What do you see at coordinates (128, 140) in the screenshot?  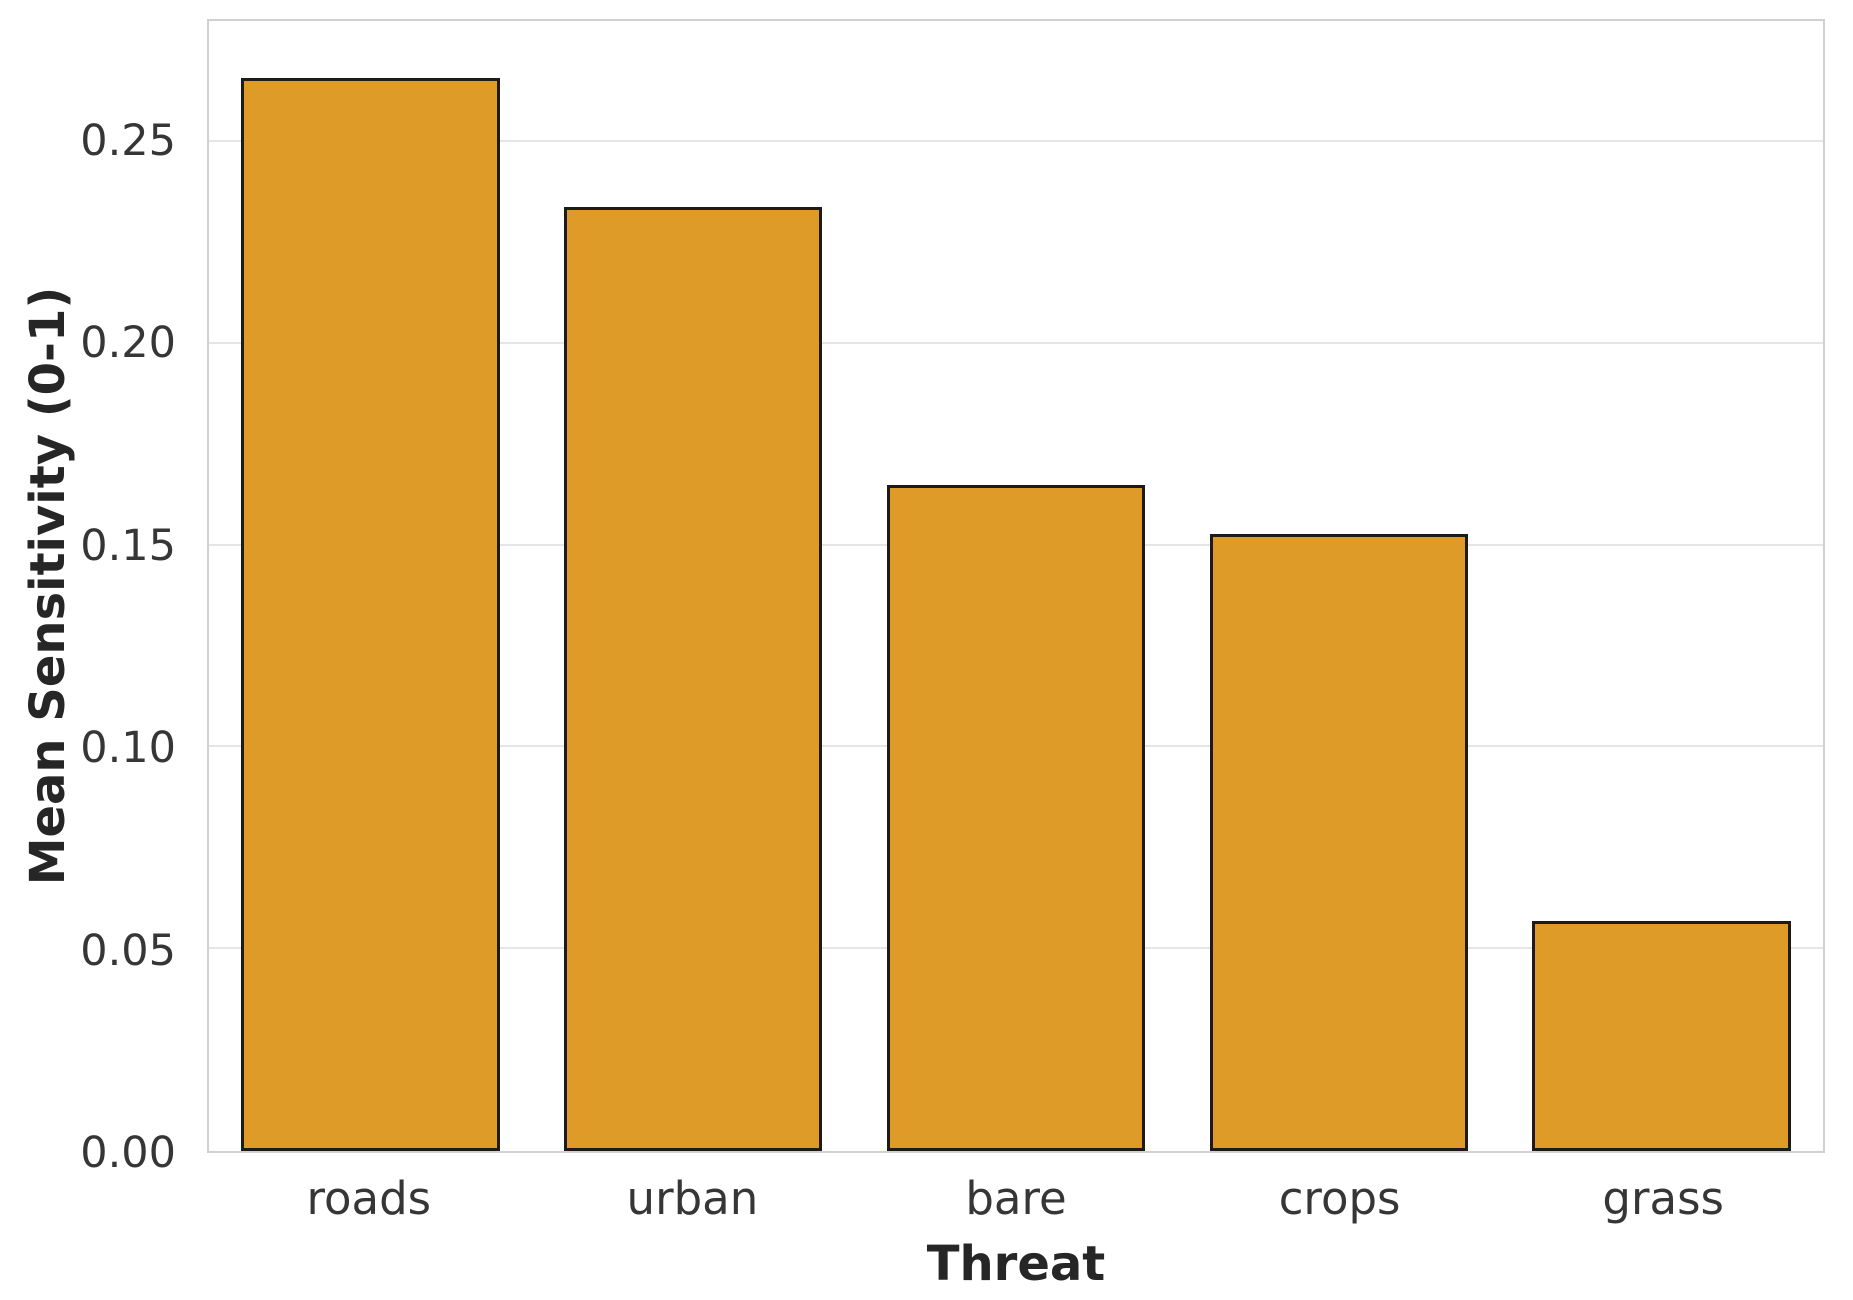 I see `y-tick-label-0.25: 0.25` at bounding box center [128, 140].